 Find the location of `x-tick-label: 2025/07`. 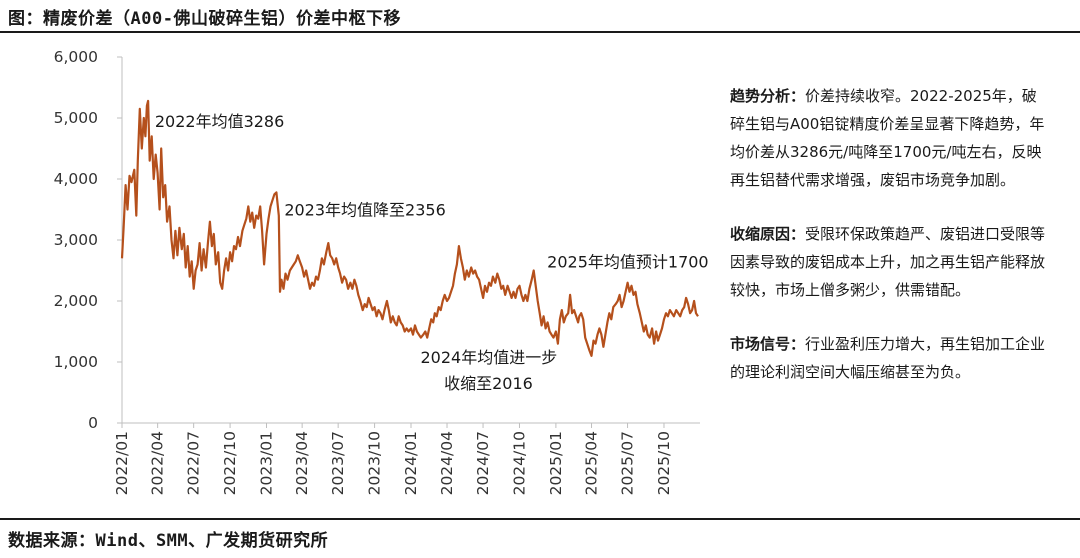

x-tick-label: 2025/07 is located at coordinates (628, 463).